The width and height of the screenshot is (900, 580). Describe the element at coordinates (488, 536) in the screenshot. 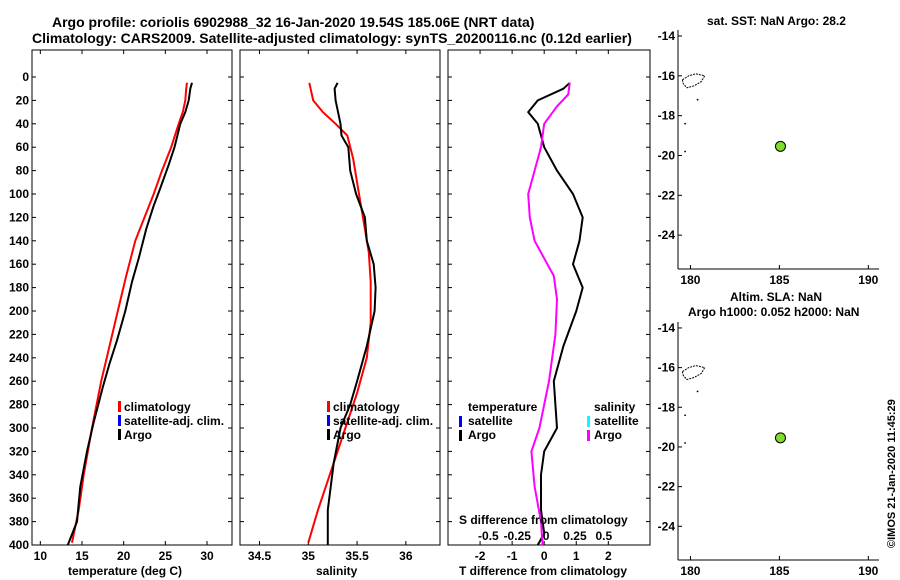

I see `x-top-tick-label: -0.5` at that location.